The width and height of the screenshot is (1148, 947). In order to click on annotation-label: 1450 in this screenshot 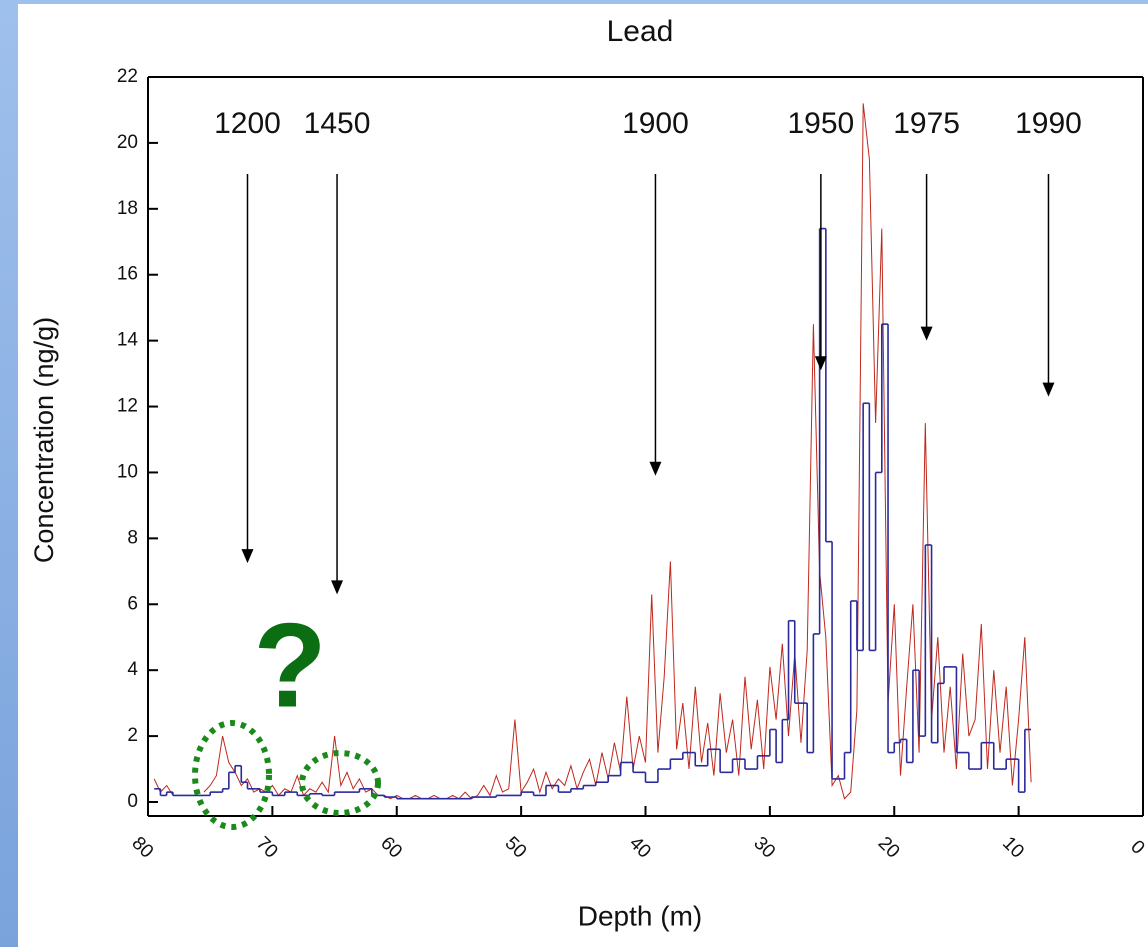, I will do `click(337, 123)`.